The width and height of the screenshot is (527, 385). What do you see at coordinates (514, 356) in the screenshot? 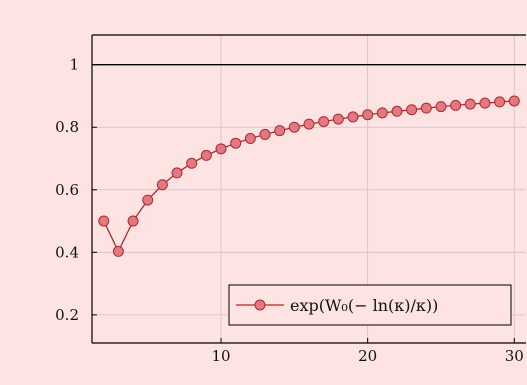
I see `x-tick-label-2: 30` at bounding box center [514, 356].